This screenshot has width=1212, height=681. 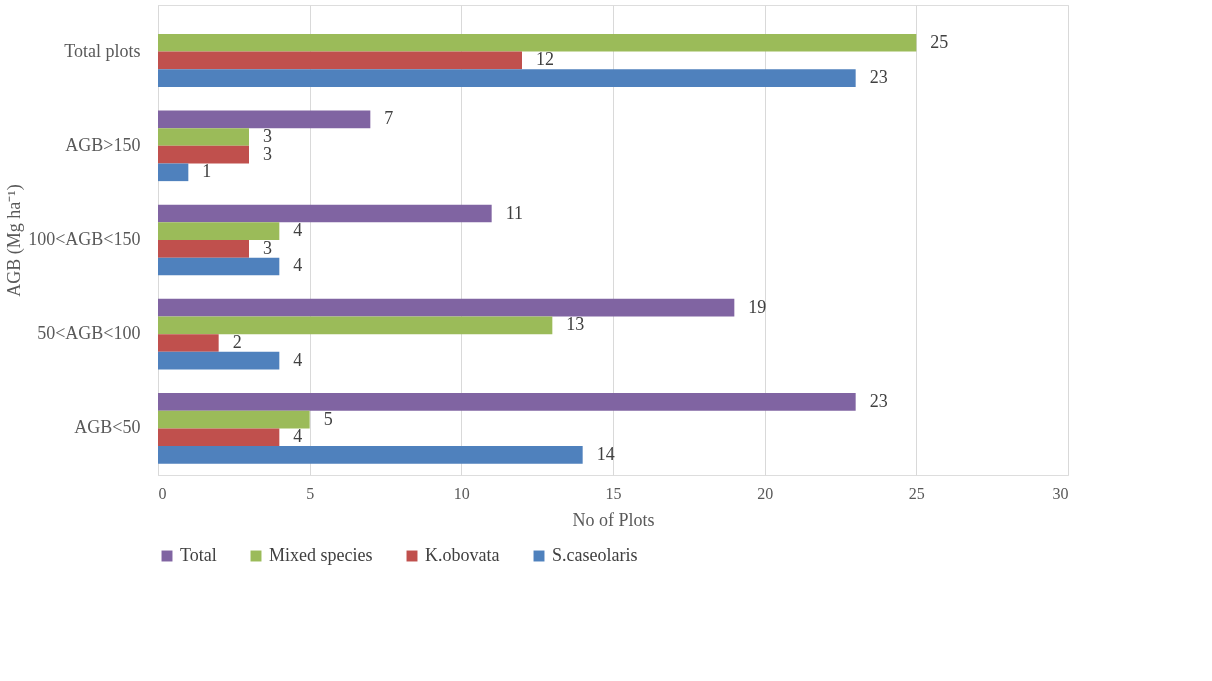 What do you see at coordinates (198, 555) in the screenshot?
I see `legend-label: Total` at bounding box center [198, 555].